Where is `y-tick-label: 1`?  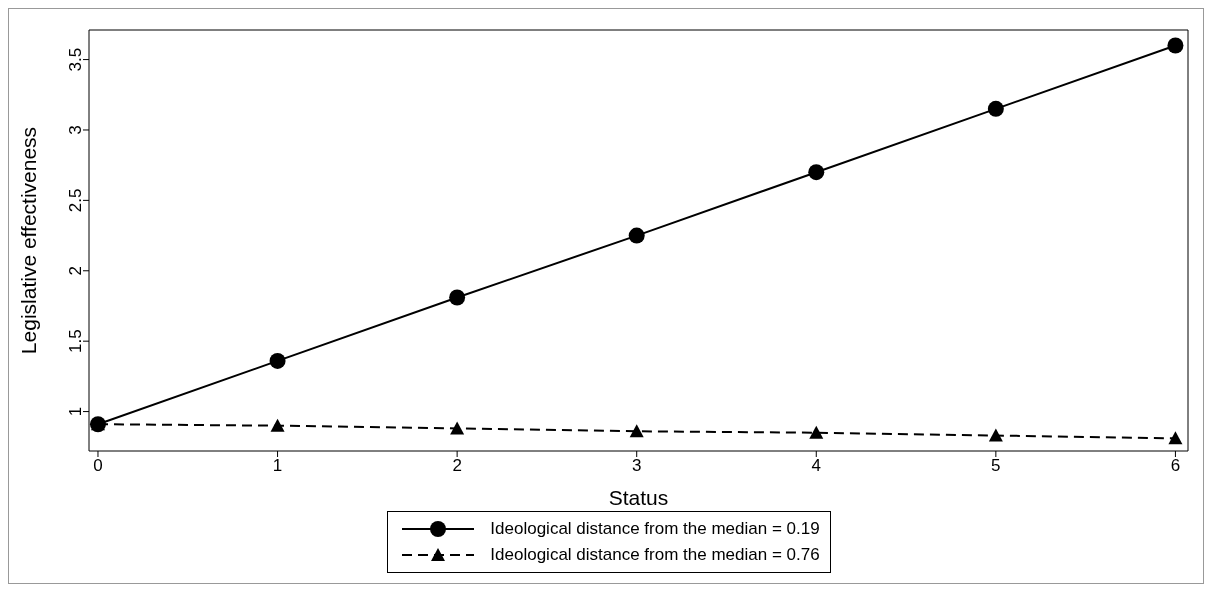 y-tick-label: 1 is located at coordinates (76, 411).